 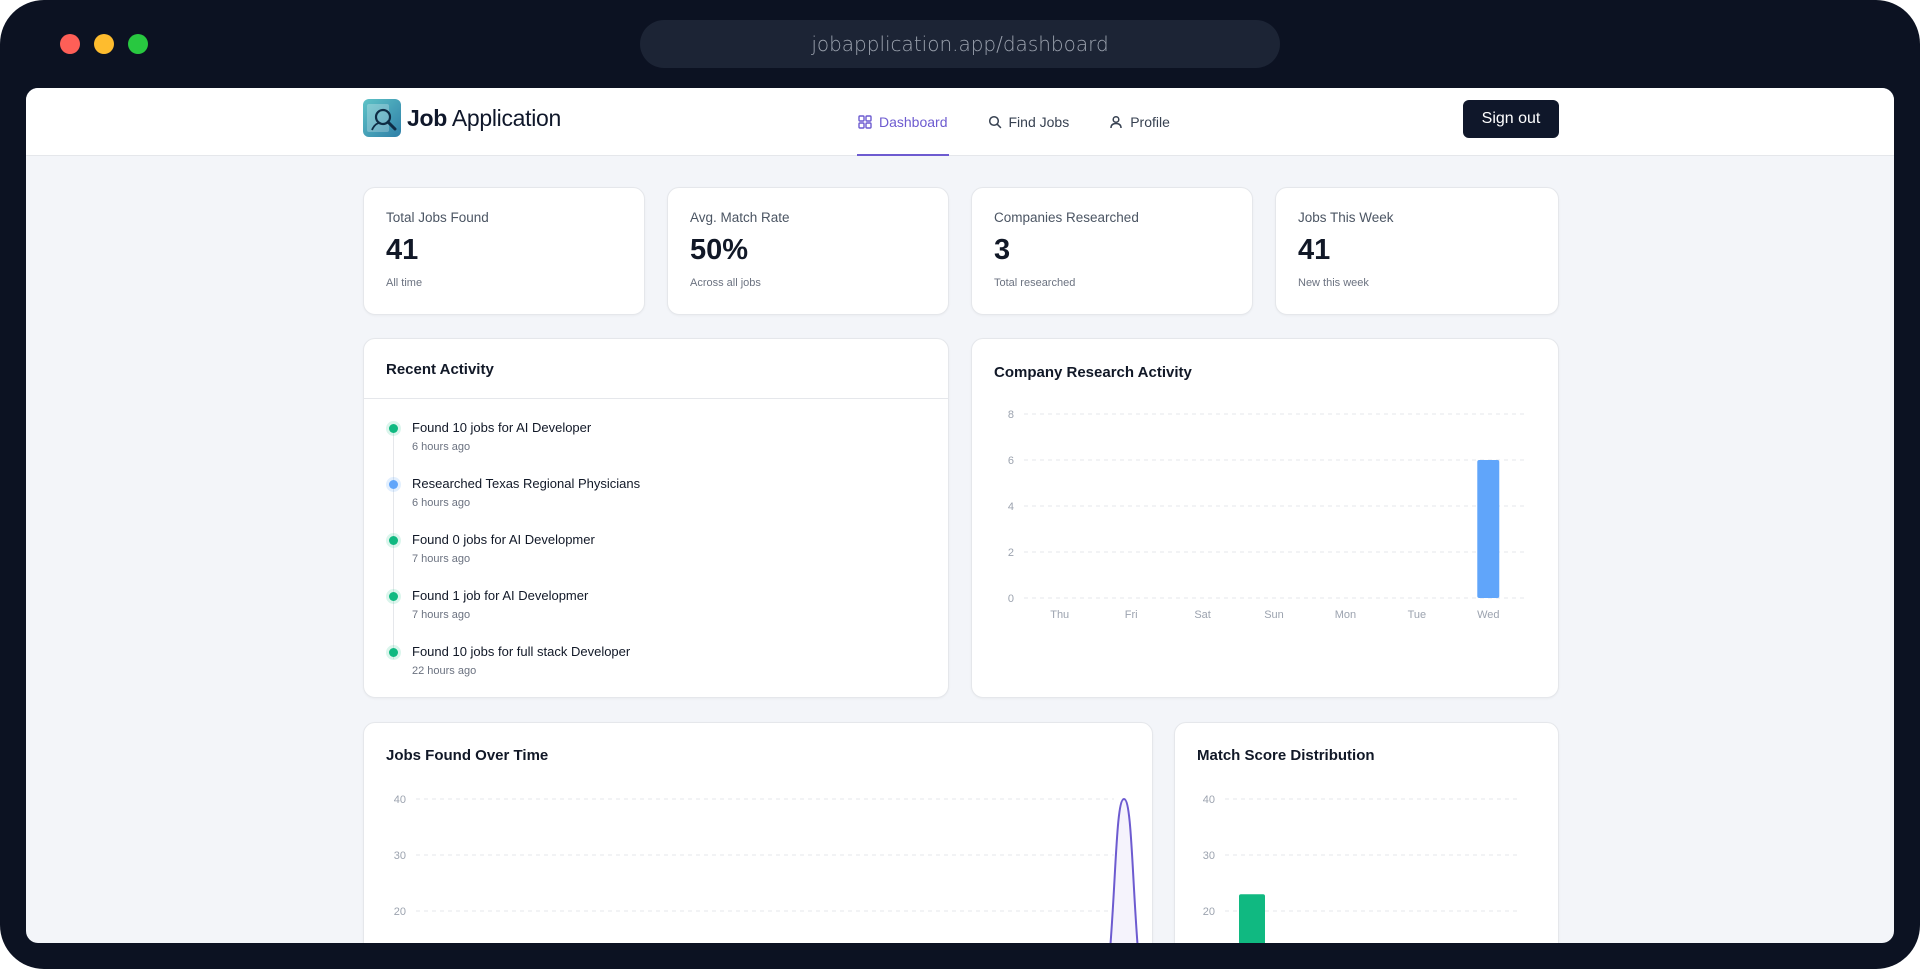 What do you see at coordinates (1011, 553) in the screenshot?
I see `y-tick-label: 2` at bounding box center [1011, 553].